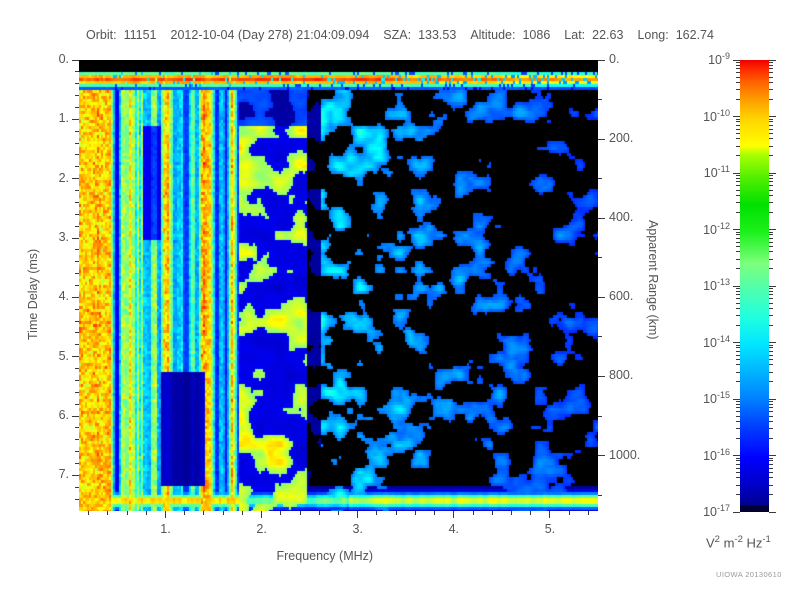 This screenshot has width=800, height=600. I want to click on y-tick-label-left: 6., so click(63, 415).